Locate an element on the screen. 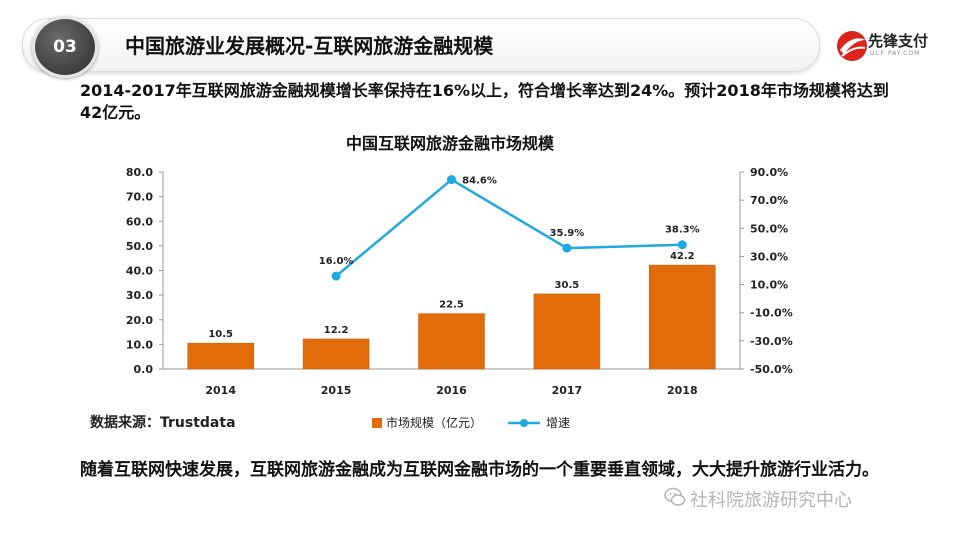  bar-data-label: 42.2 is located at coordinates (682, 256).